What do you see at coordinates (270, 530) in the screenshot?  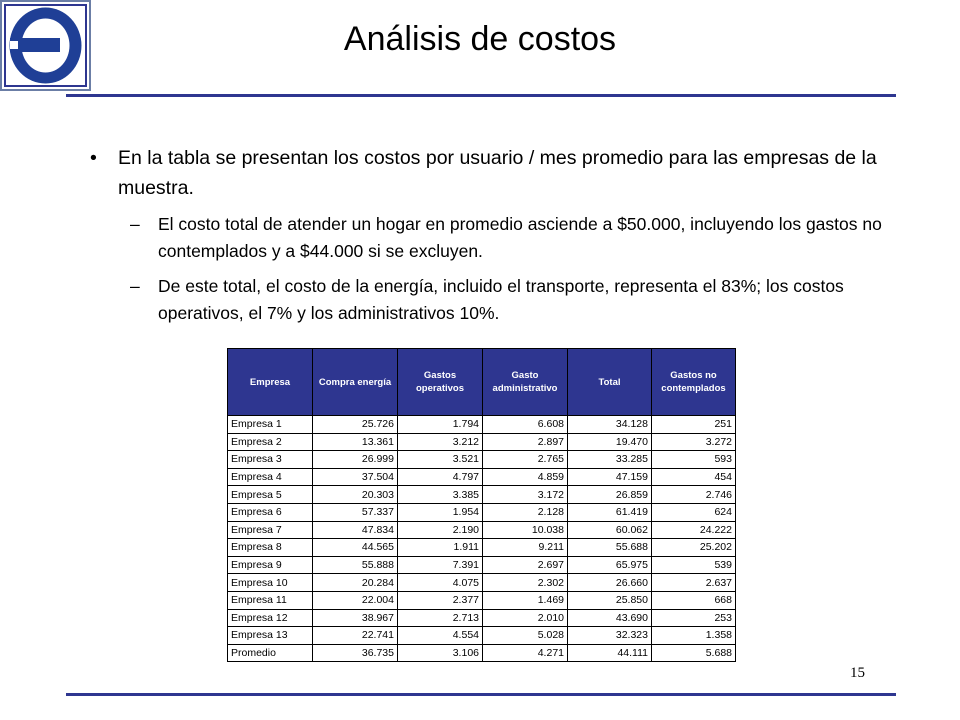 I see `company-cell: Empresa 7` at bounding box center [270, 530].